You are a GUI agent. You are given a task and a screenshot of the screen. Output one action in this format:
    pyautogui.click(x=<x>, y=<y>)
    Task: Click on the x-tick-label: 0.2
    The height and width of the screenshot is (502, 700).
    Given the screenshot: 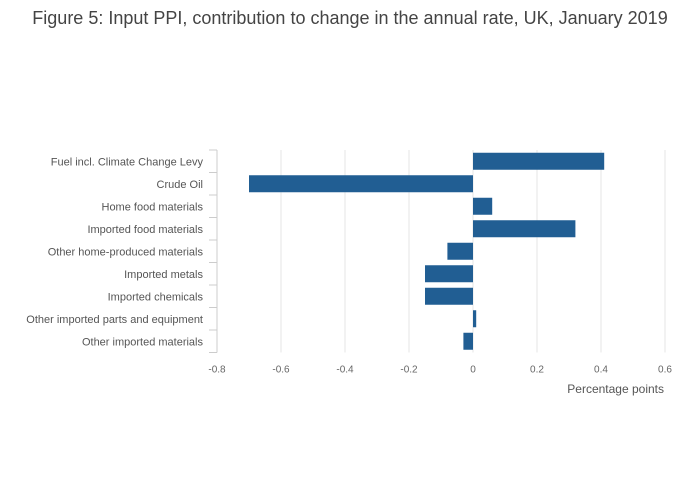 What is the action you would take?
    pyautogui.click(x=537, y=370)
    